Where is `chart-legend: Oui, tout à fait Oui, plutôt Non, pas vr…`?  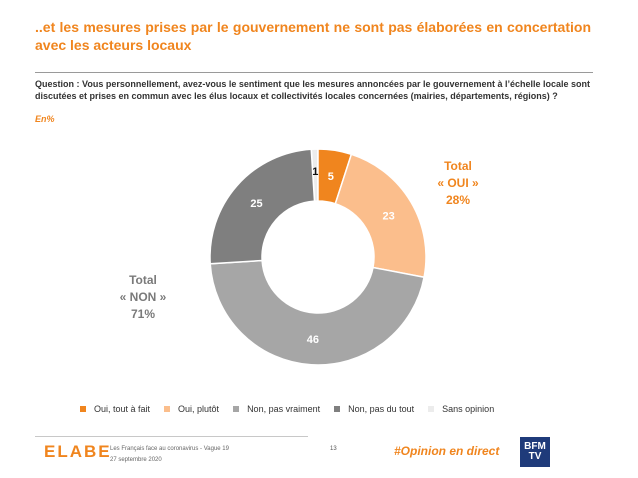 chart-legend: Oui, tout à fait Oui, plutôt Non, pas vr… is located at coordinates (330, 409).